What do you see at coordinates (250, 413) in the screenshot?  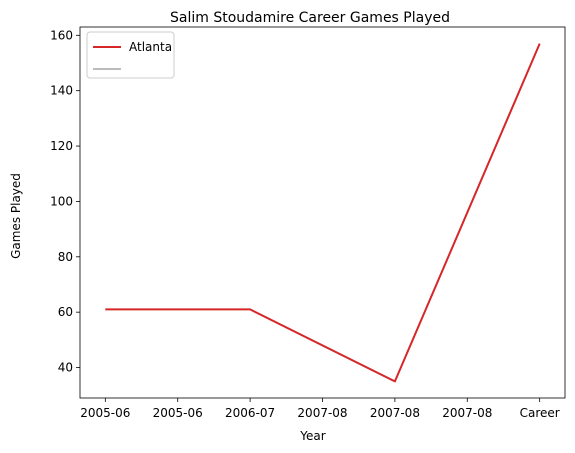 I see `x-tick-label: 2006-07` at bounding box center [250, 413].